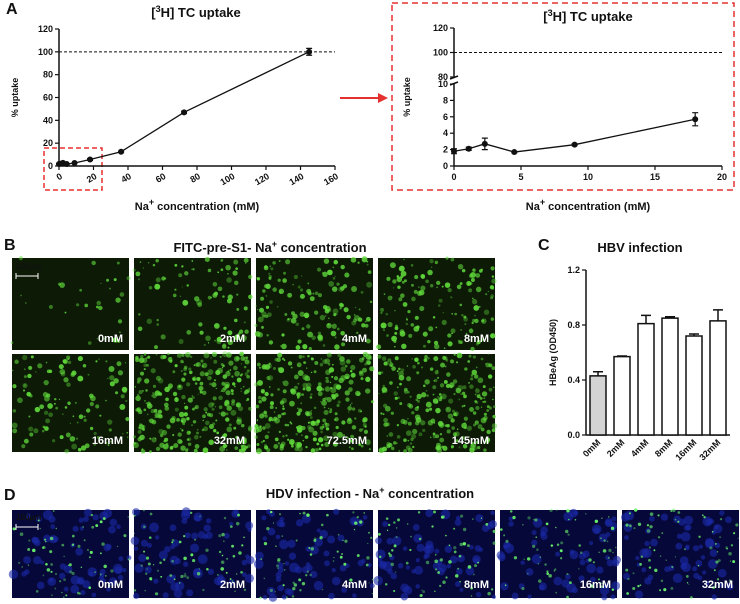  Describe the element at coordinates (66, 164) in the screenshot. I see `data-point` at that location.